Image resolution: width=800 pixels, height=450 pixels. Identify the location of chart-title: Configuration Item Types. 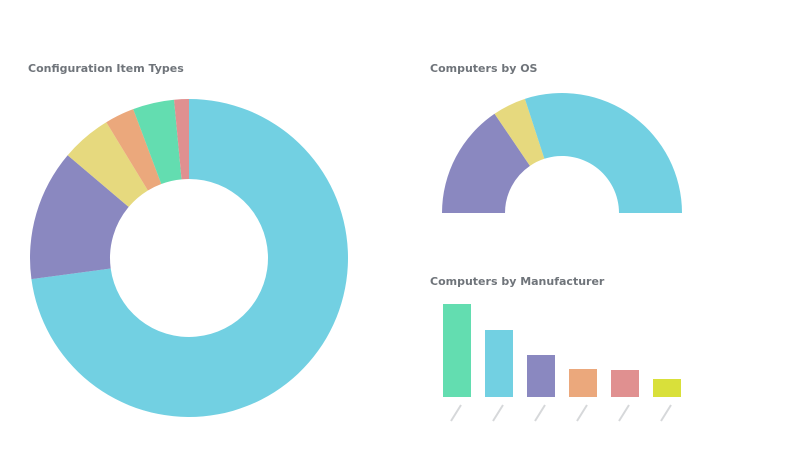
(106, 68).